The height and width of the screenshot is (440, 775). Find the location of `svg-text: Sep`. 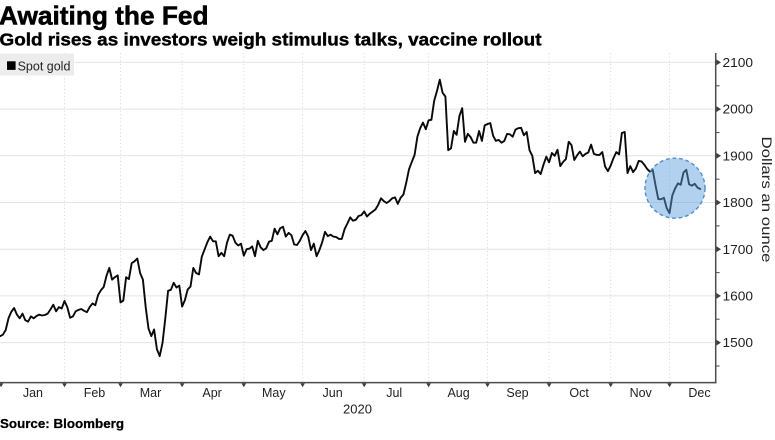

svg-text: Sep is located at coordinates (517, 393).